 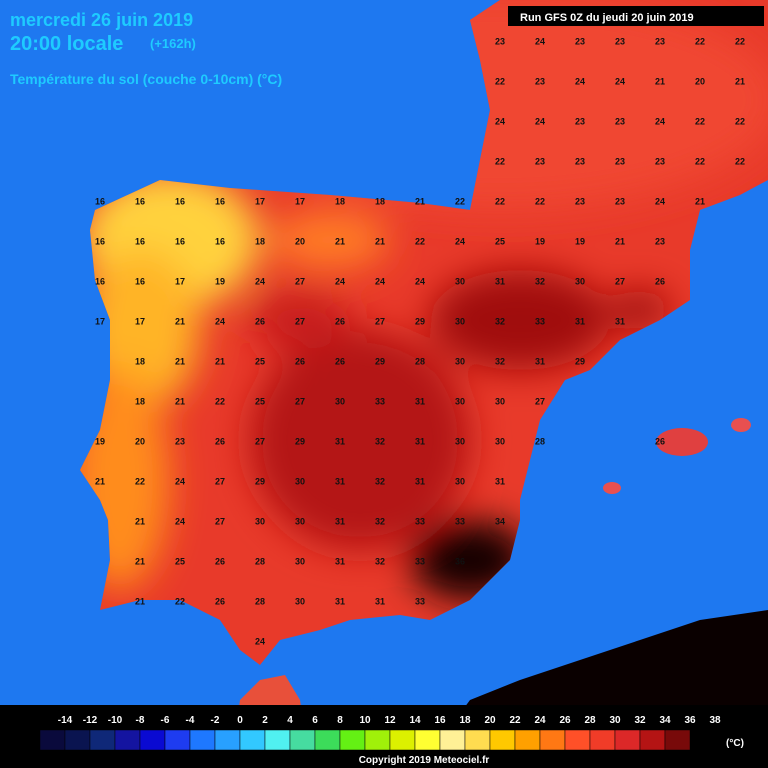 What do you see at coordinates (101, 20) in the screenshot?
I see `date: mercredi 26 juin 2019` at bounding box center [101, 20].